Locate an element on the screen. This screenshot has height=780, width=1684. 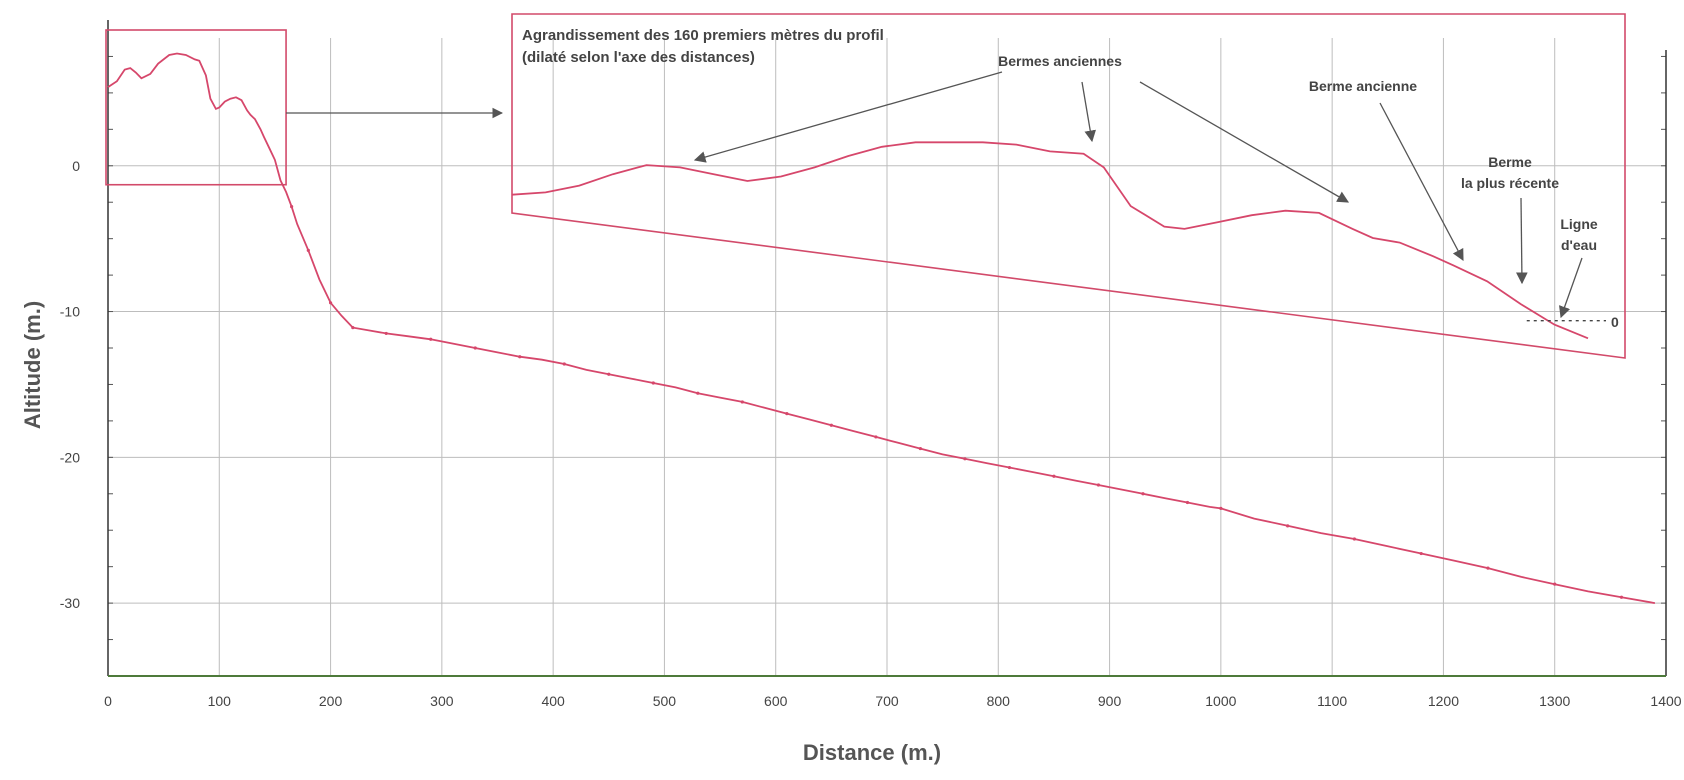
x-tick-label: 1300 is located at coordinates (1554, 701).